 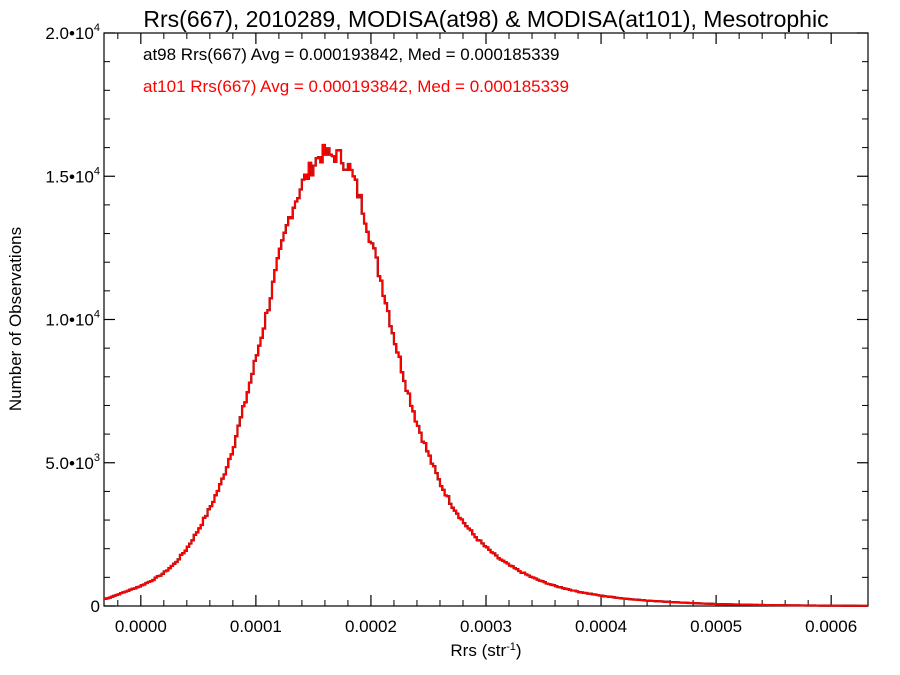 I want to click on x-tick-label: 0.0004, so click(x=601, y=626).